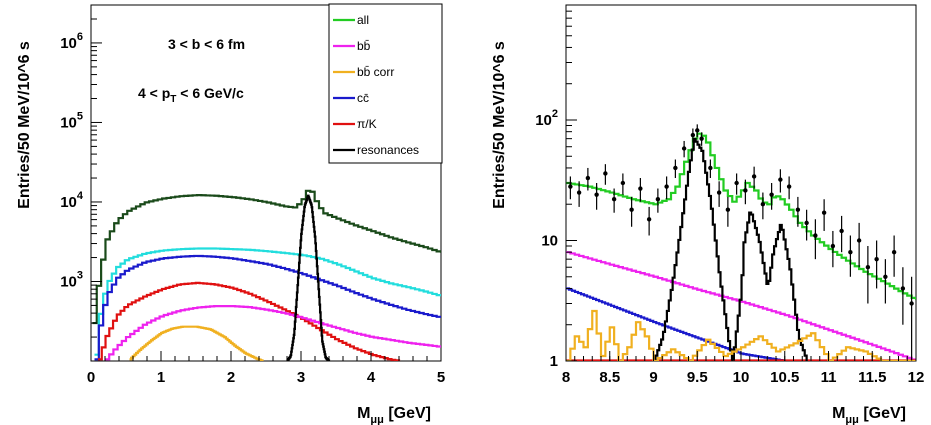 This screenshot has width=931, height=425. What do you see at coordinates (206, 44) in the screenshot?
I see `annotation-impact-parameter: 3 < b < 6 fm` at bounding box center [206, 44].